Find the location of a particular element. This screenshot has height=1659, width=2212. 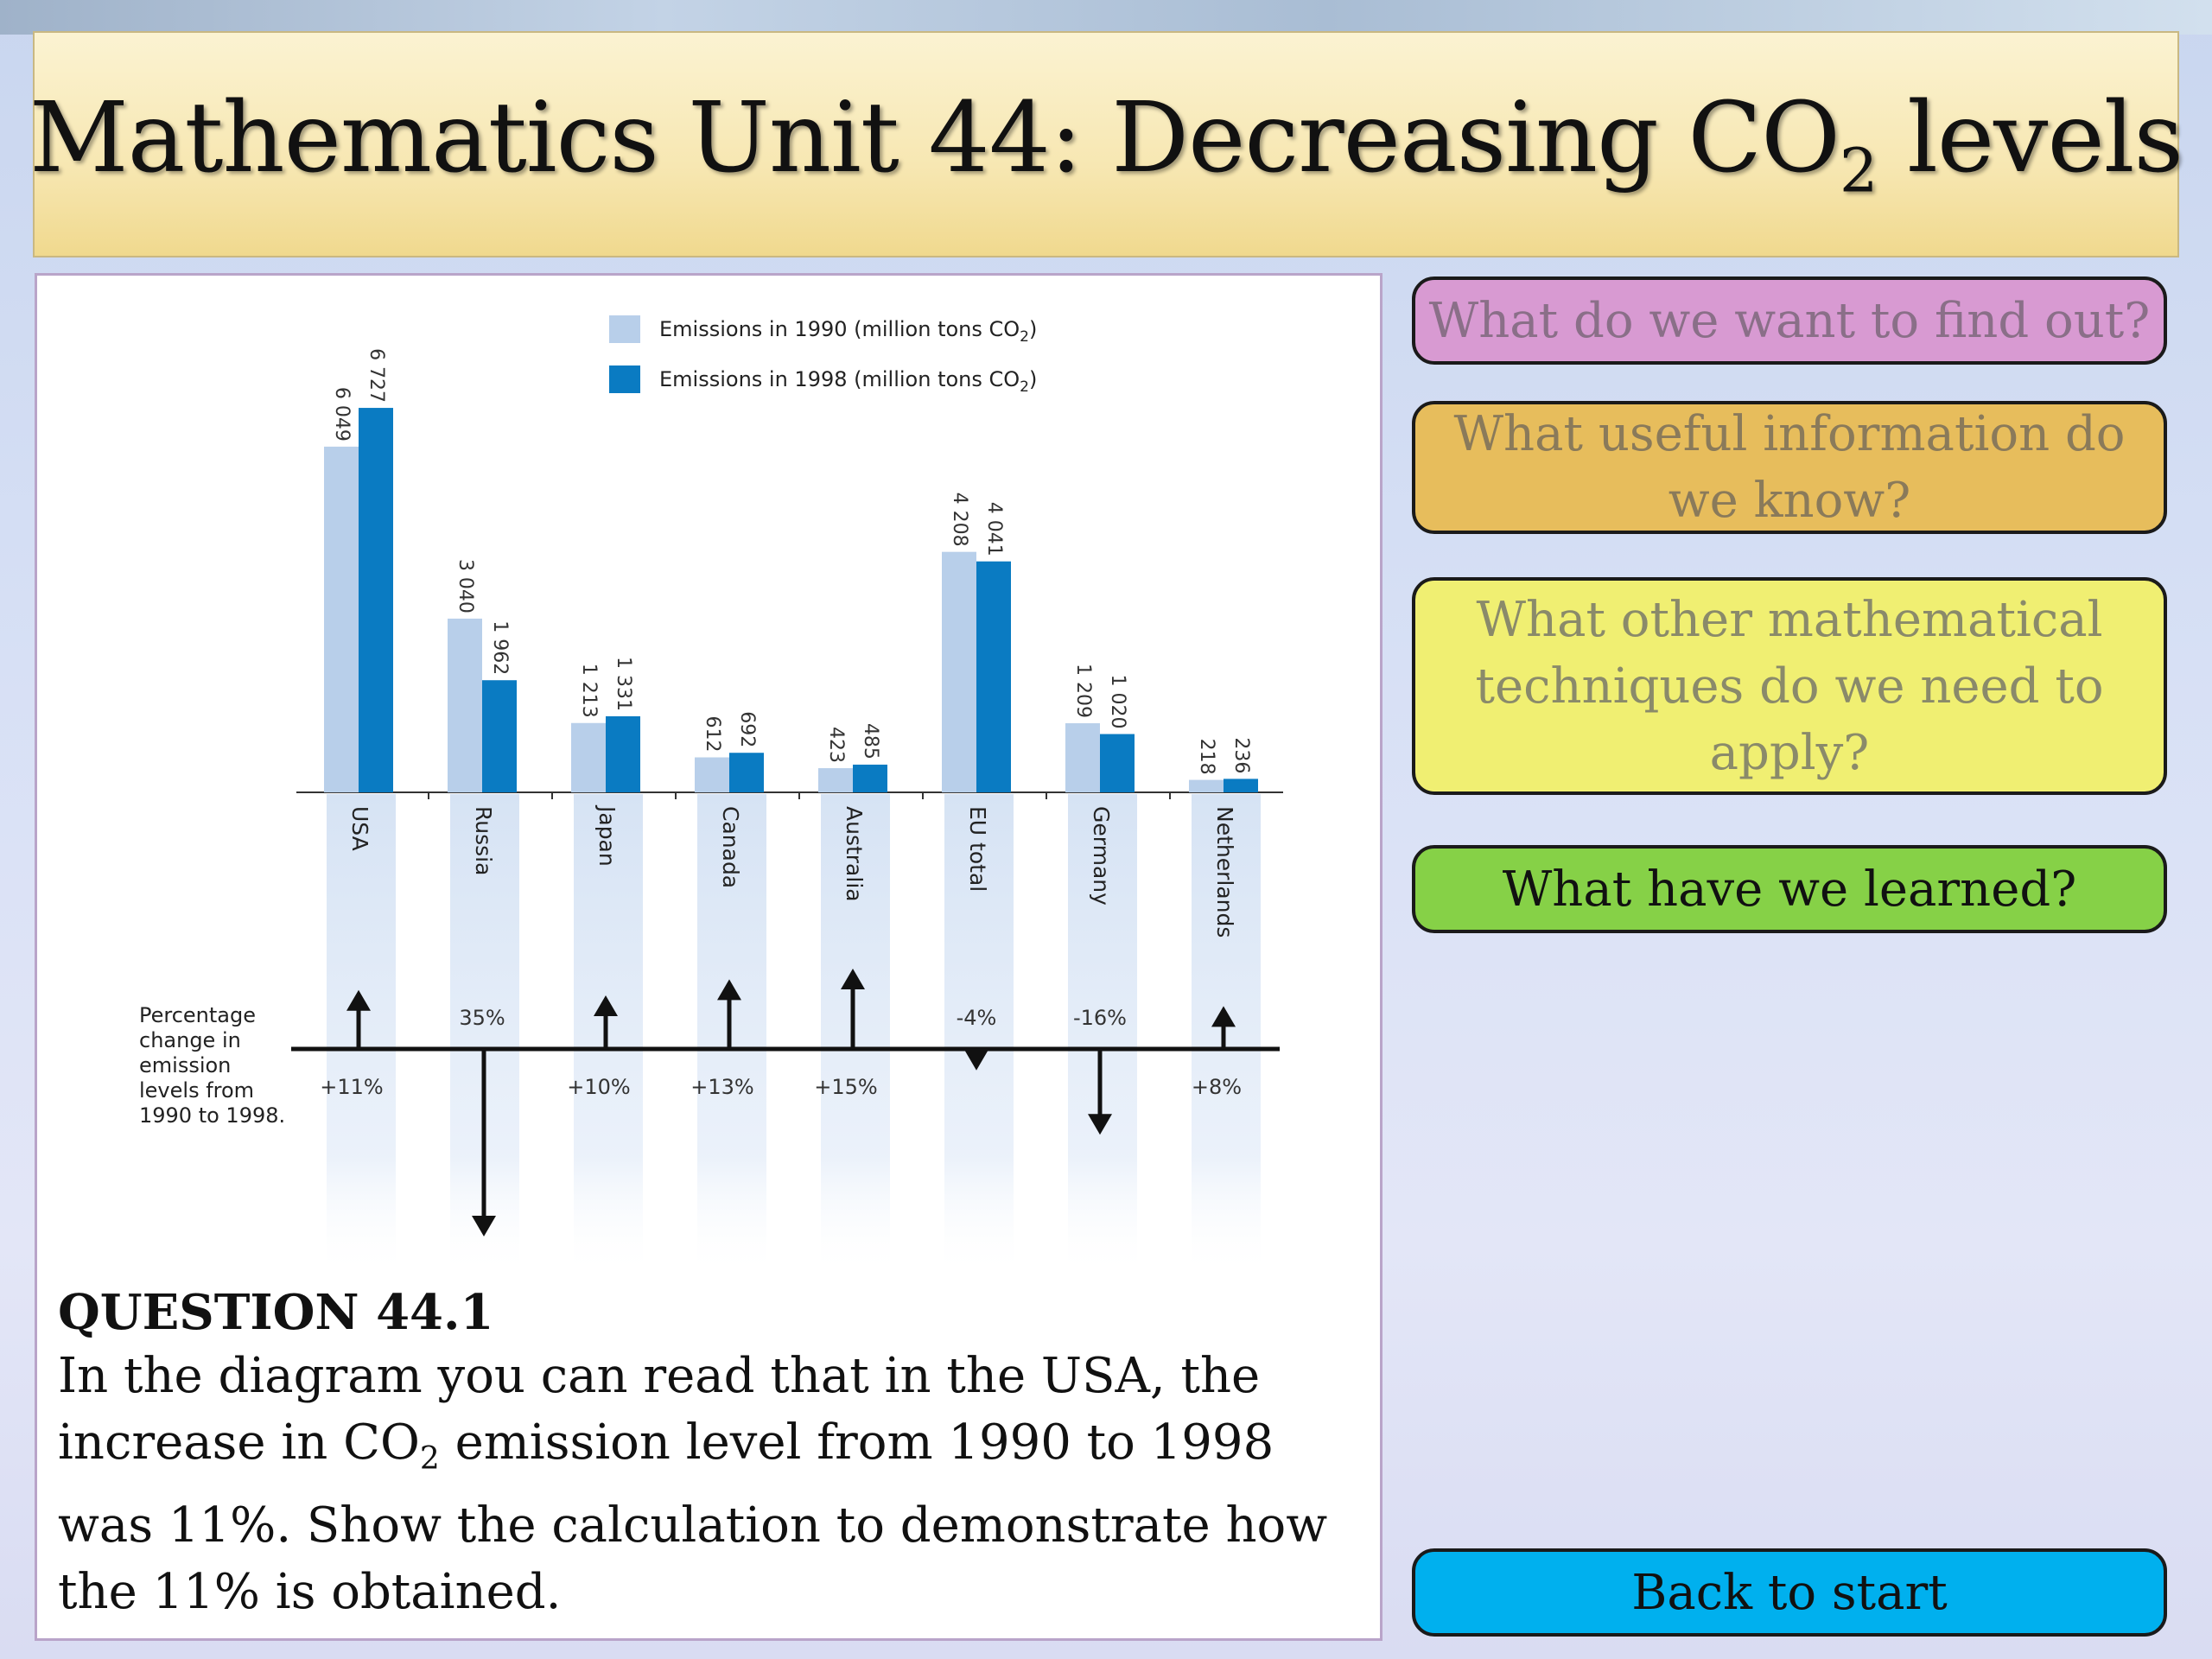

category-label: EU total is located at coordinates (977, 849).